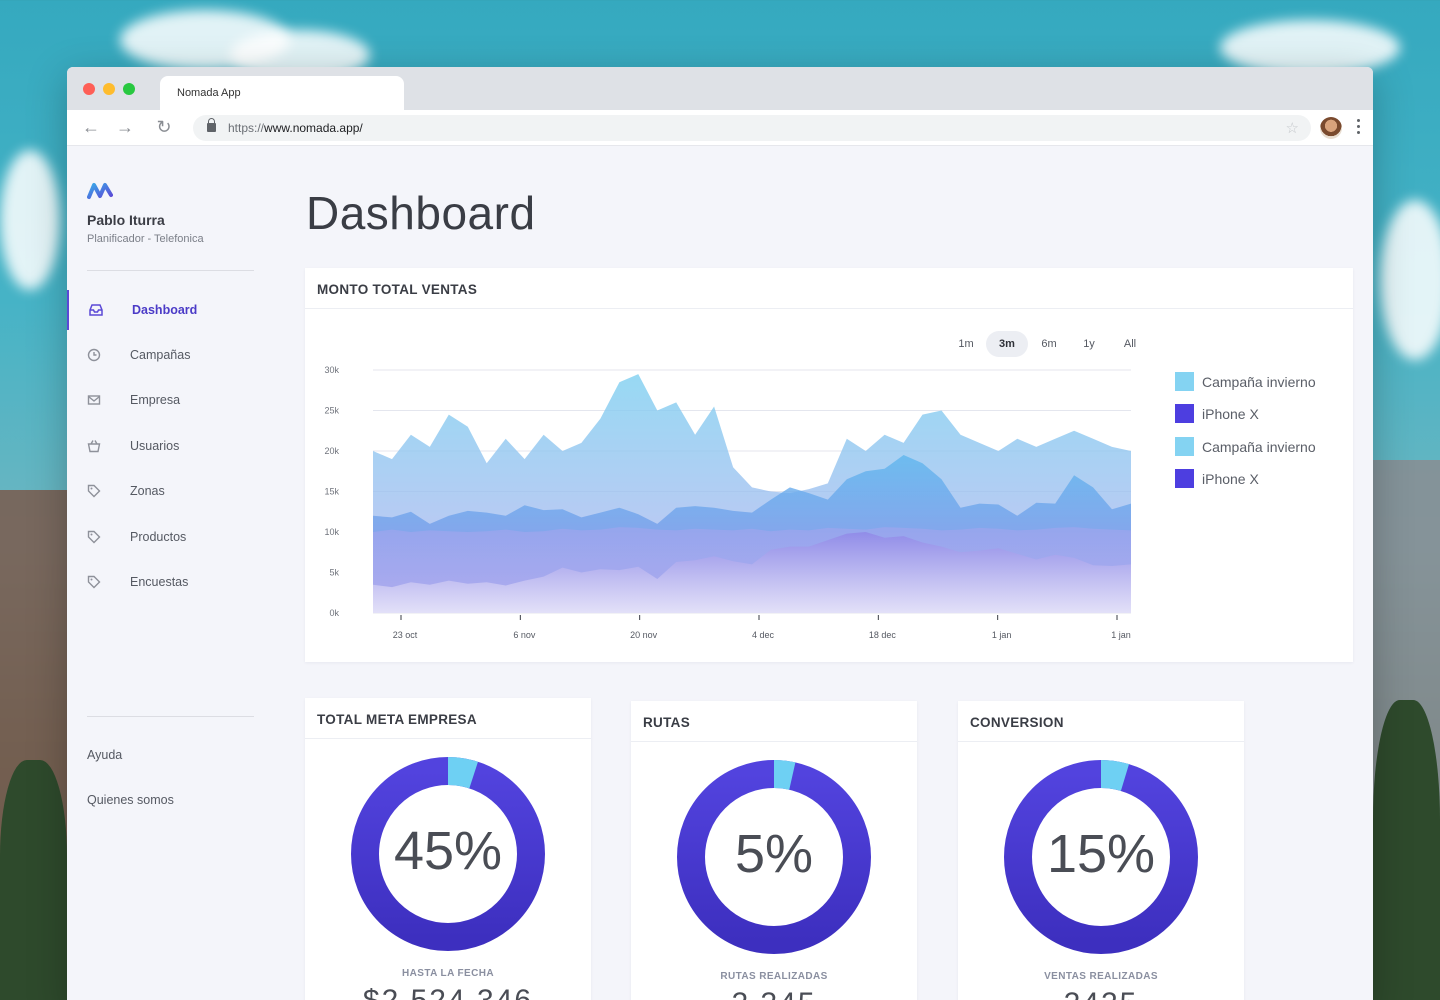 The height and width of the screenshot is (1000, 1440). I want to click on url-host: www.nomada.app/, so click(313, 128).